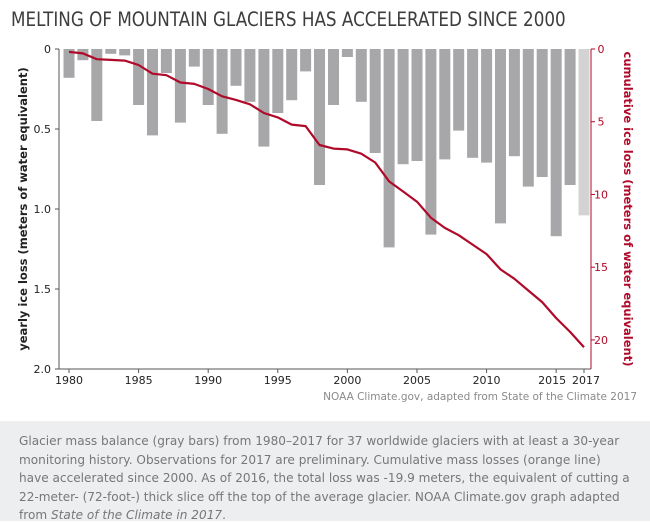 The height and width of the screenshot is (525, 650). Describe the element at coordinates (69, 380) in the screenshot. I see `x-tick-label: 1980` at that location.